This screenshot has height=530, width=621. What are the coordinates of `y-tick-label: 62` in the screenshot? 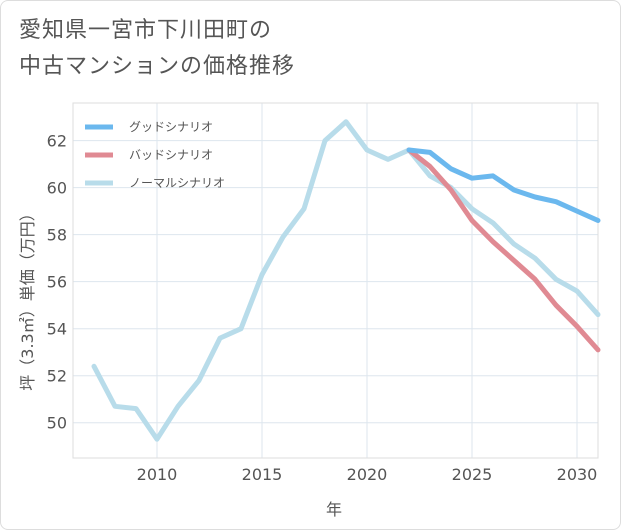 It's located at (57, 141).